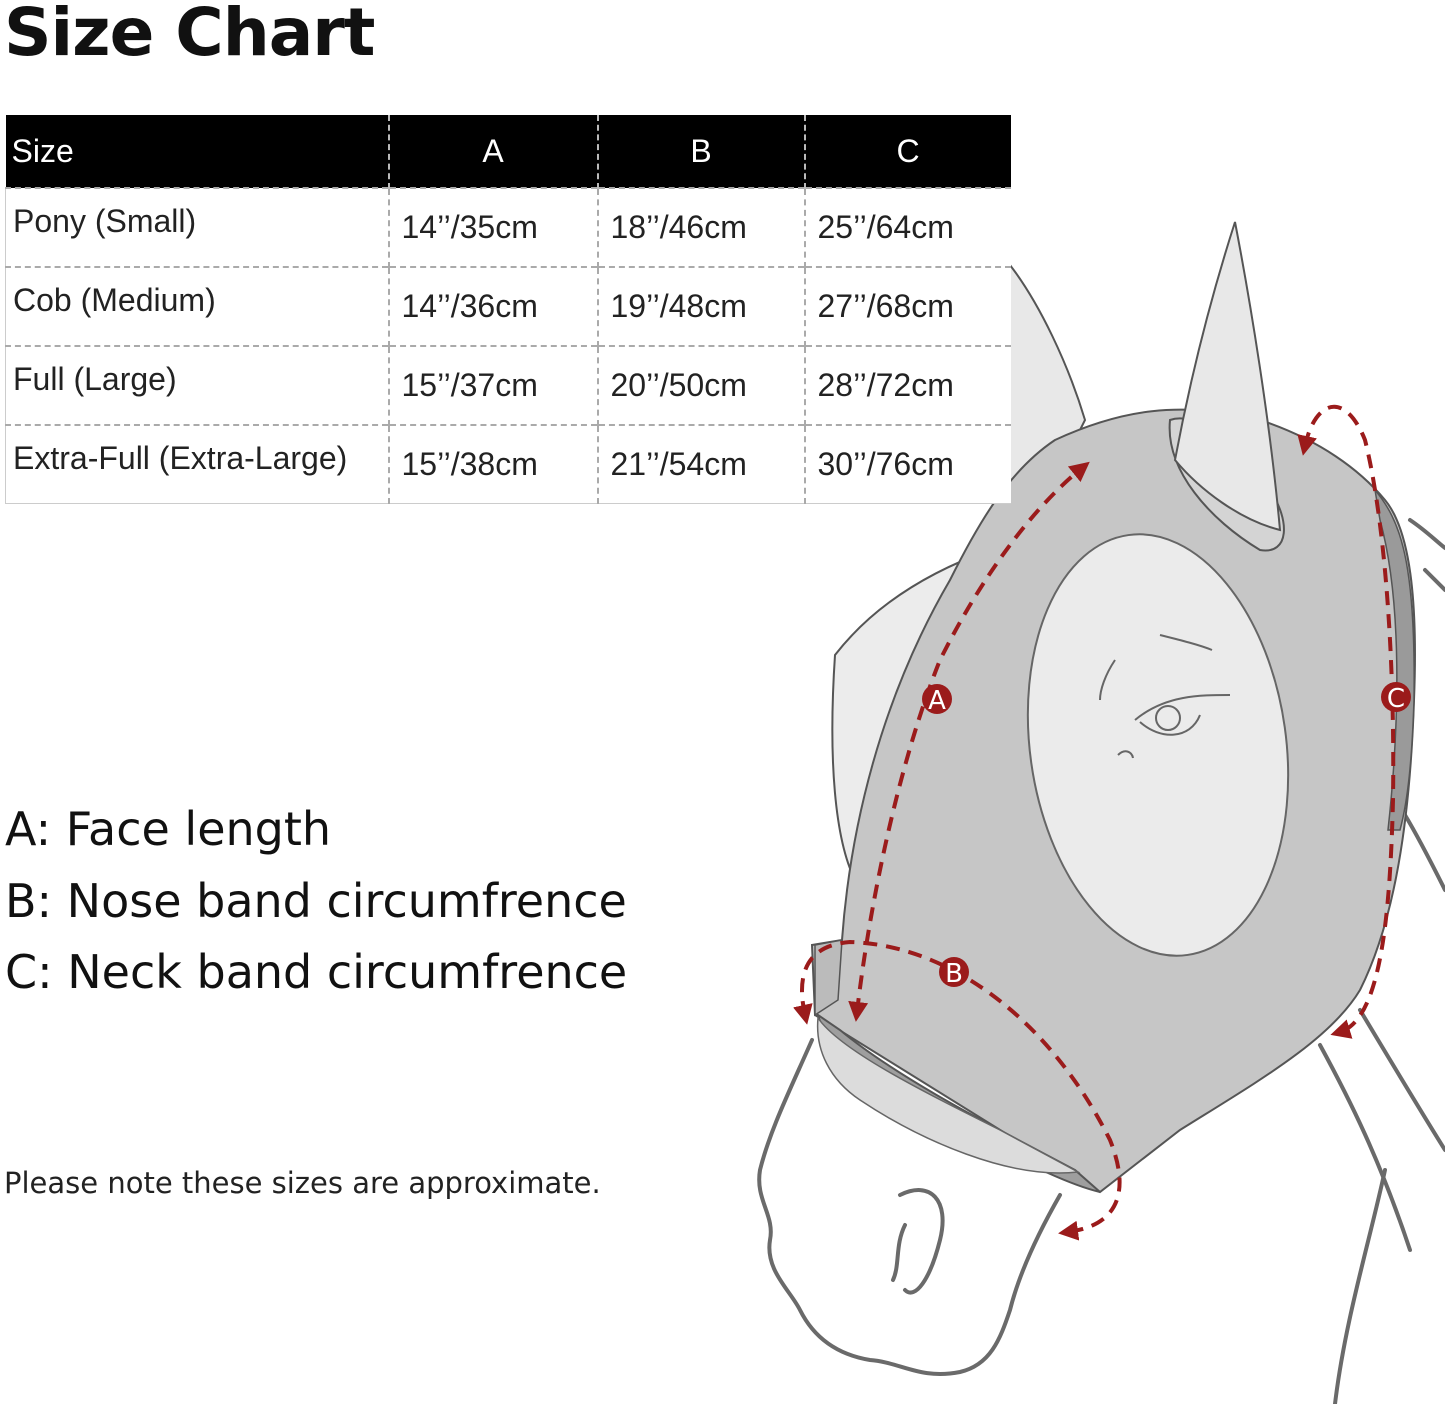 This screenshot has height=1404, width=1445. I want to click on c-cell: 27’’/68cm, so click(907, 306).